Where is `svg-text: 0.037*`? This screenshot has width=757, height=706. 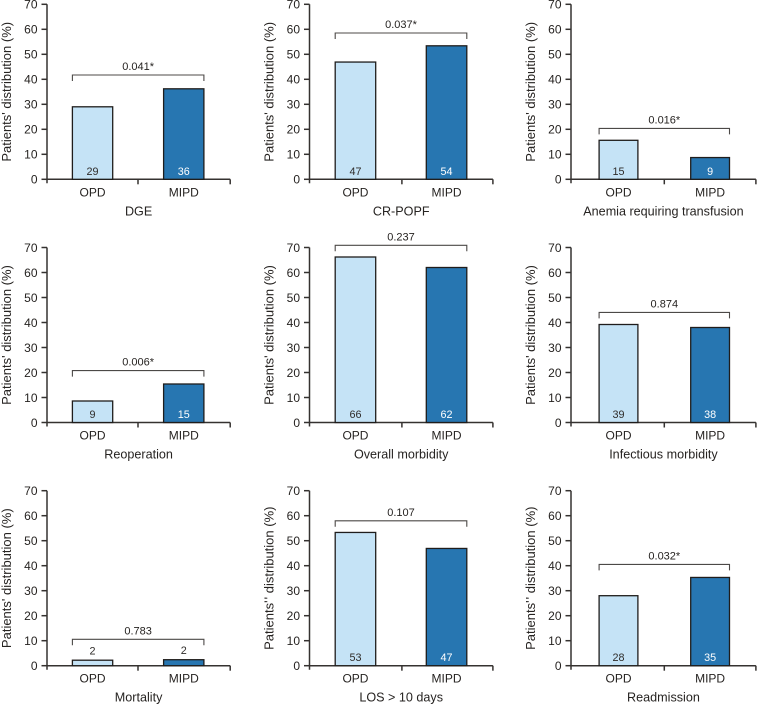
svg-text: 0.037* is located at coordinates (401, 25).